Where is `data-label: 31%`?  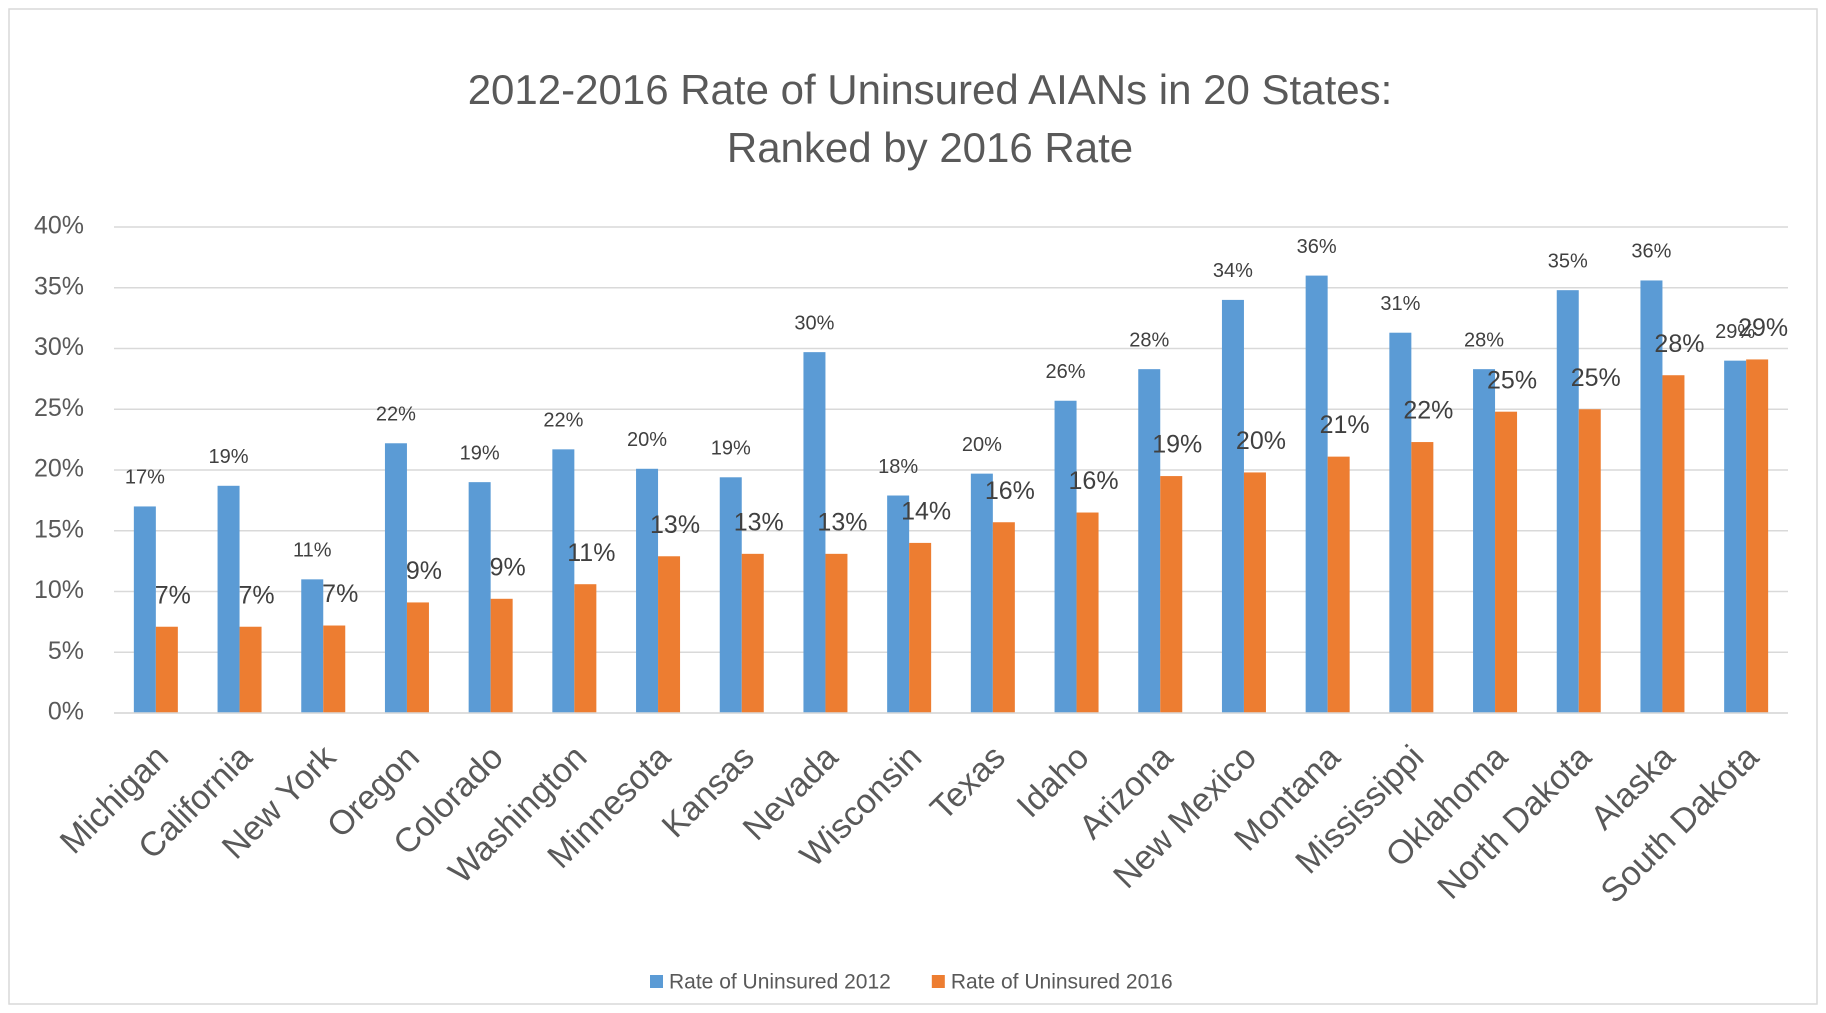 data-label: 31% is located at coordinates (1400, 304).